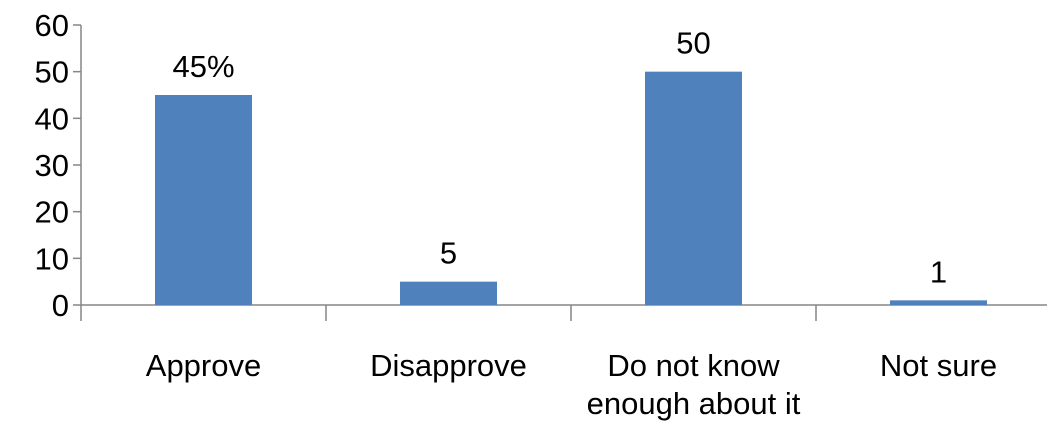 This screenshot has width=1047, height=428. What do you see at coordinates (203, 365) in the screenshot?
I see `x-tick-label: Approve` at bounding box center [203, 365].